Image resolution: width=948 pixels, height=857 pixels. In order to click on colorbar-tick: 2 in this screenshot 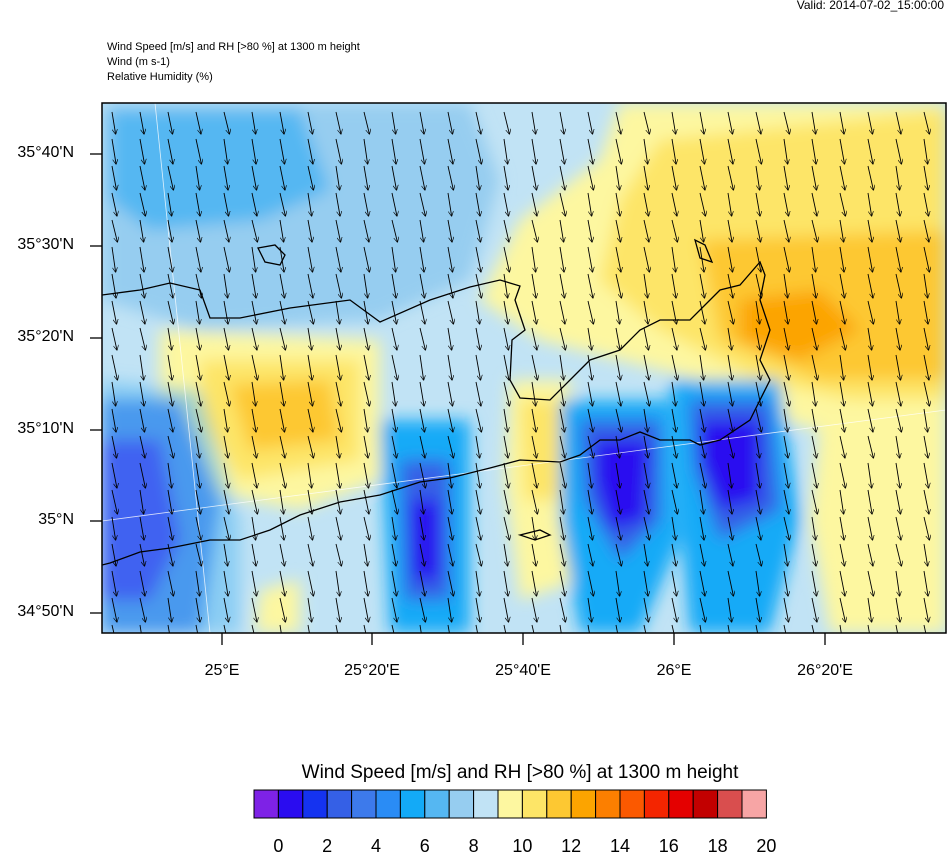, I will do `click(327, 846)`.